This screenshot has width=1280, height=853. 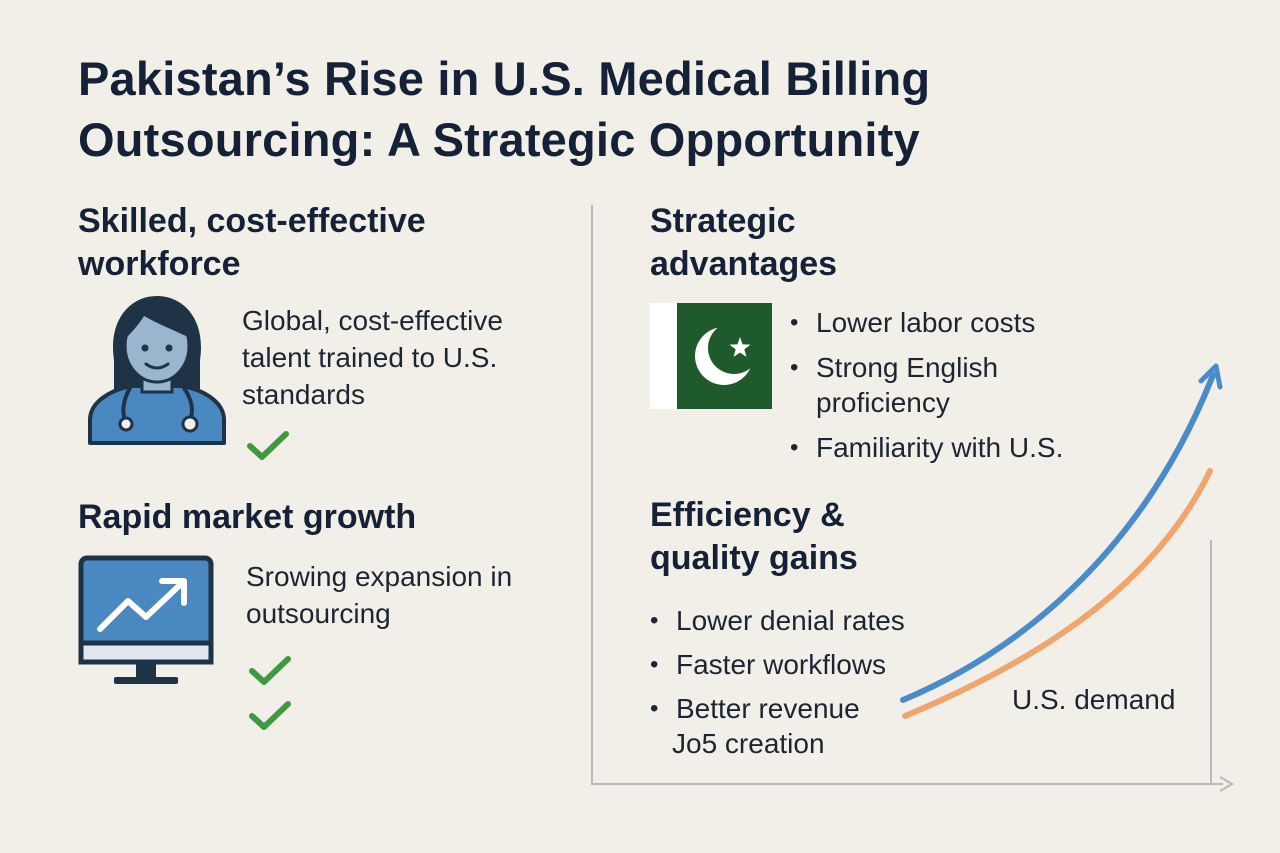 What do you see at coordinates (748, 743) in the screenshot?
I see `list-item-continuation: Jo5 creation` at bounding box center [748, 743].